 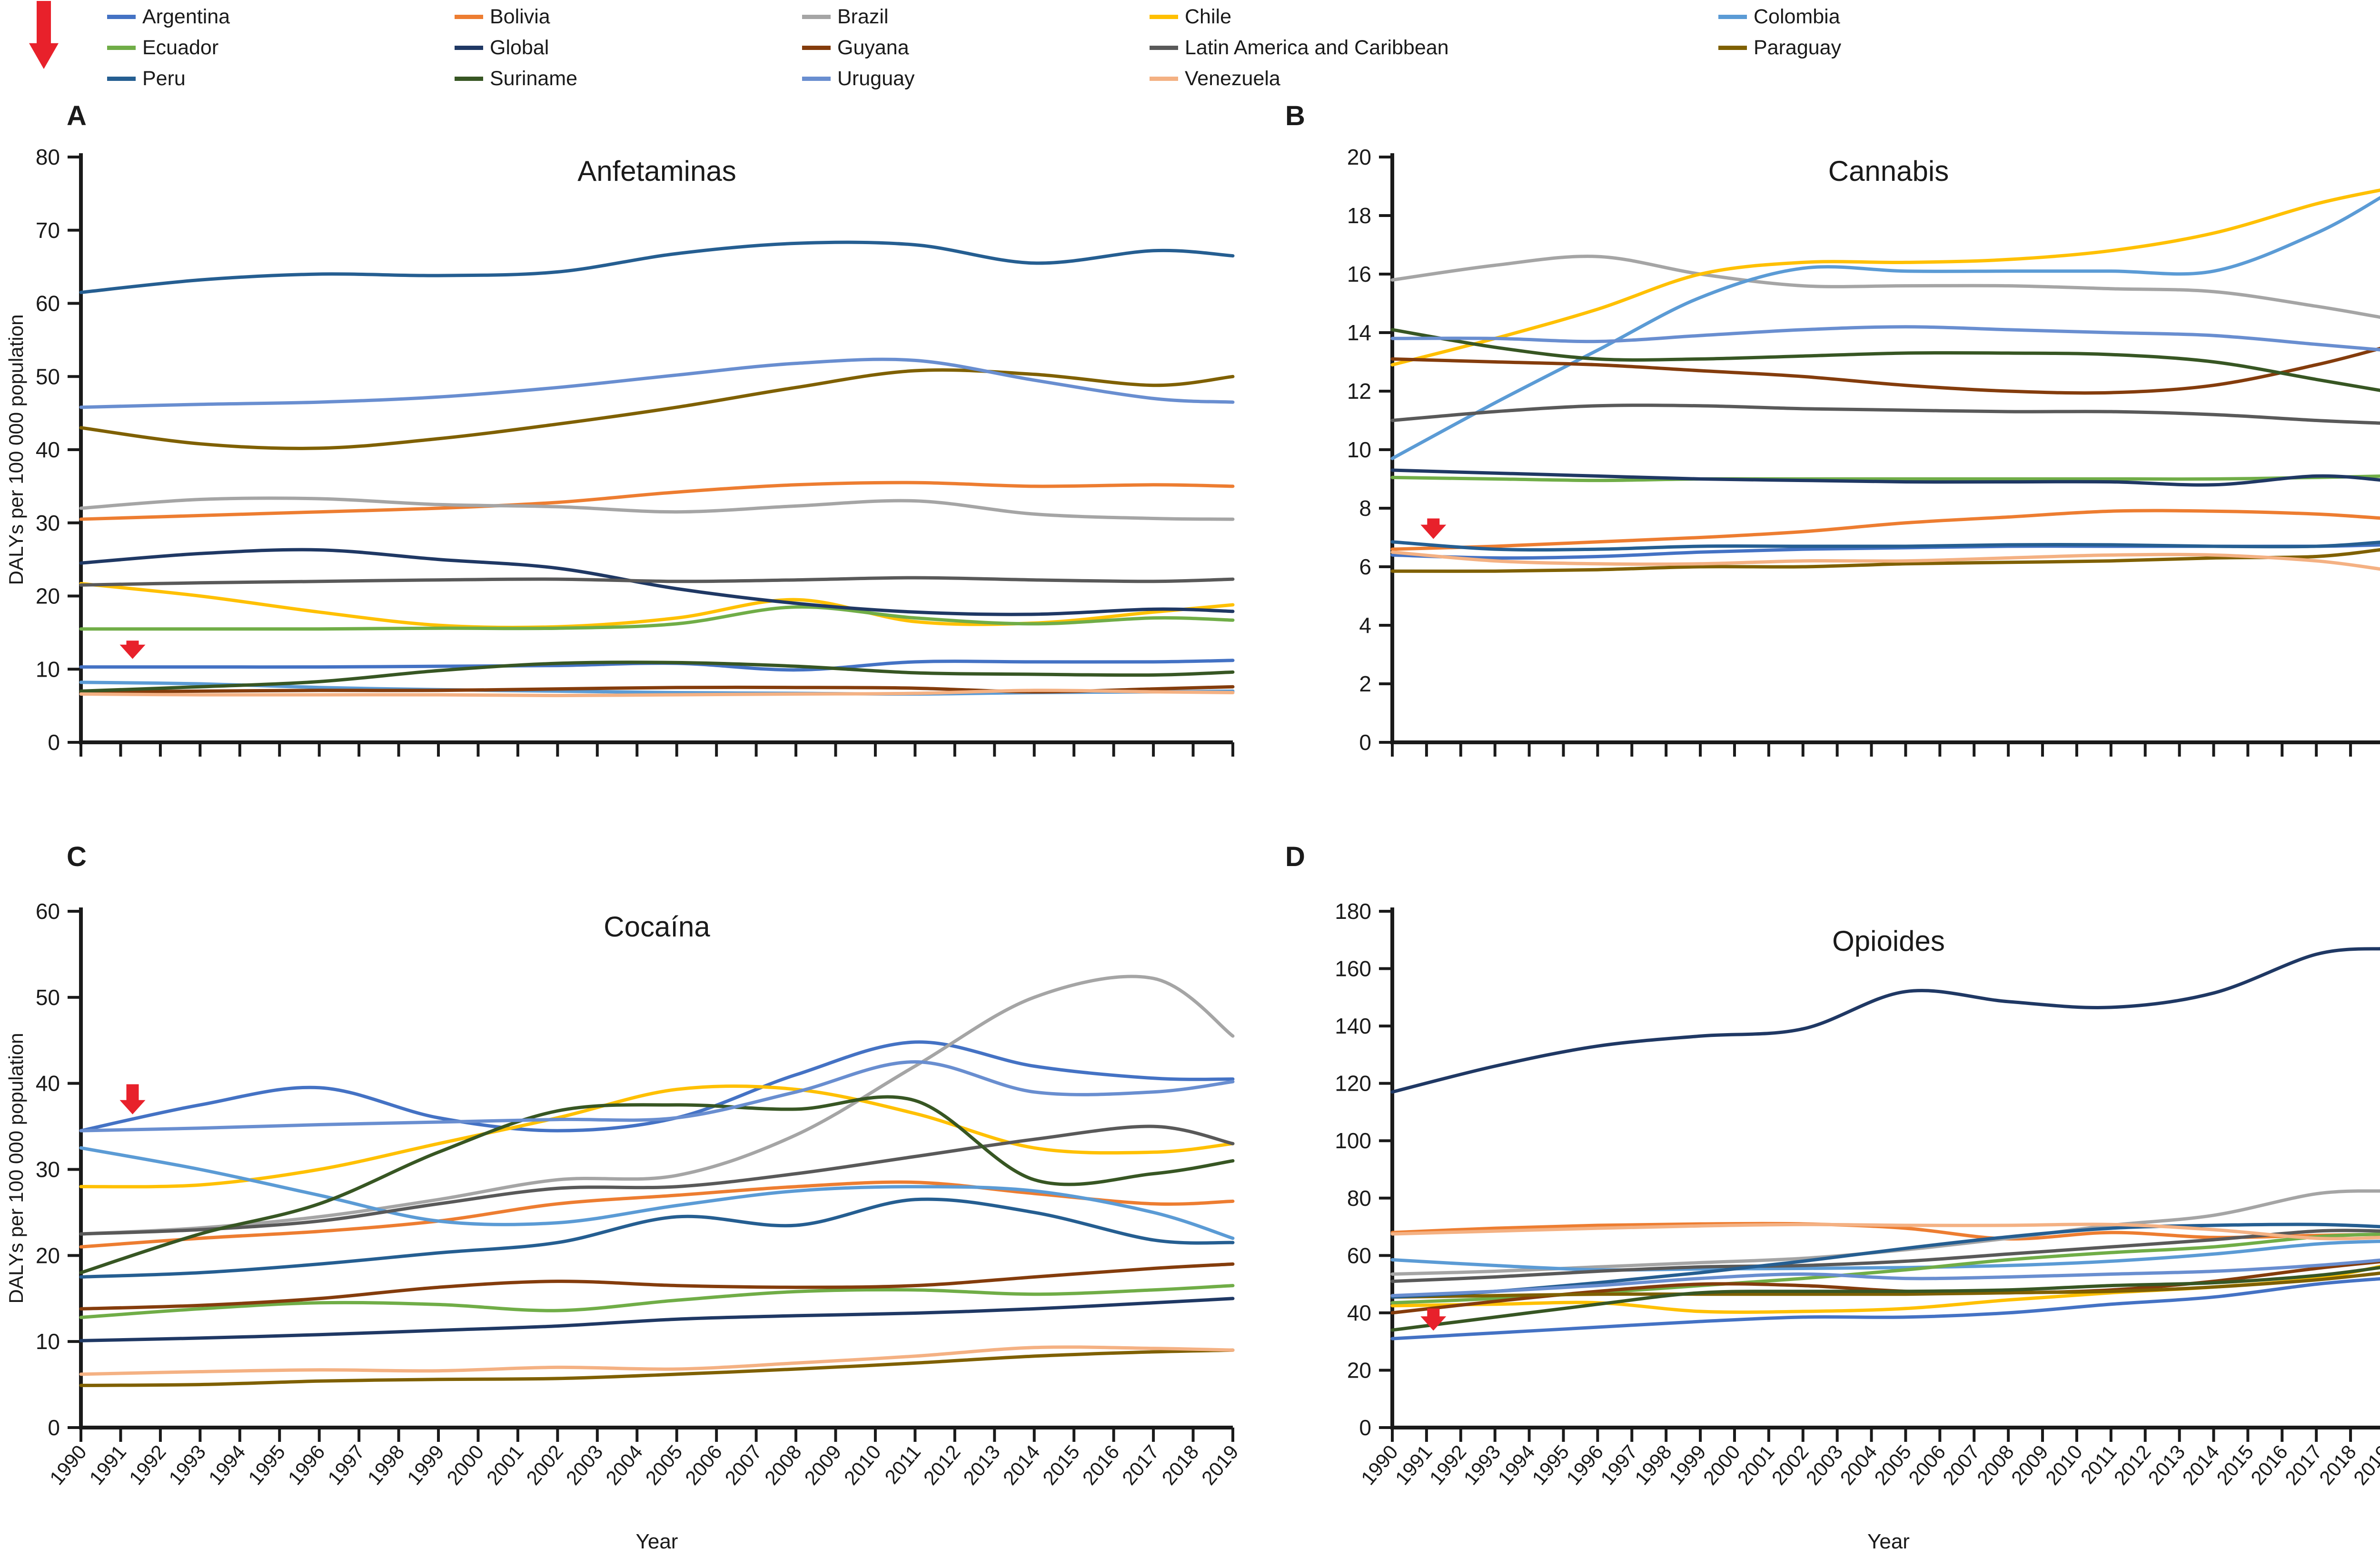 What do you see at coordinates (2132, 1465) in the screenshot?
I see `x-tick-label: 2012` at bounding box center [2132, 1465].